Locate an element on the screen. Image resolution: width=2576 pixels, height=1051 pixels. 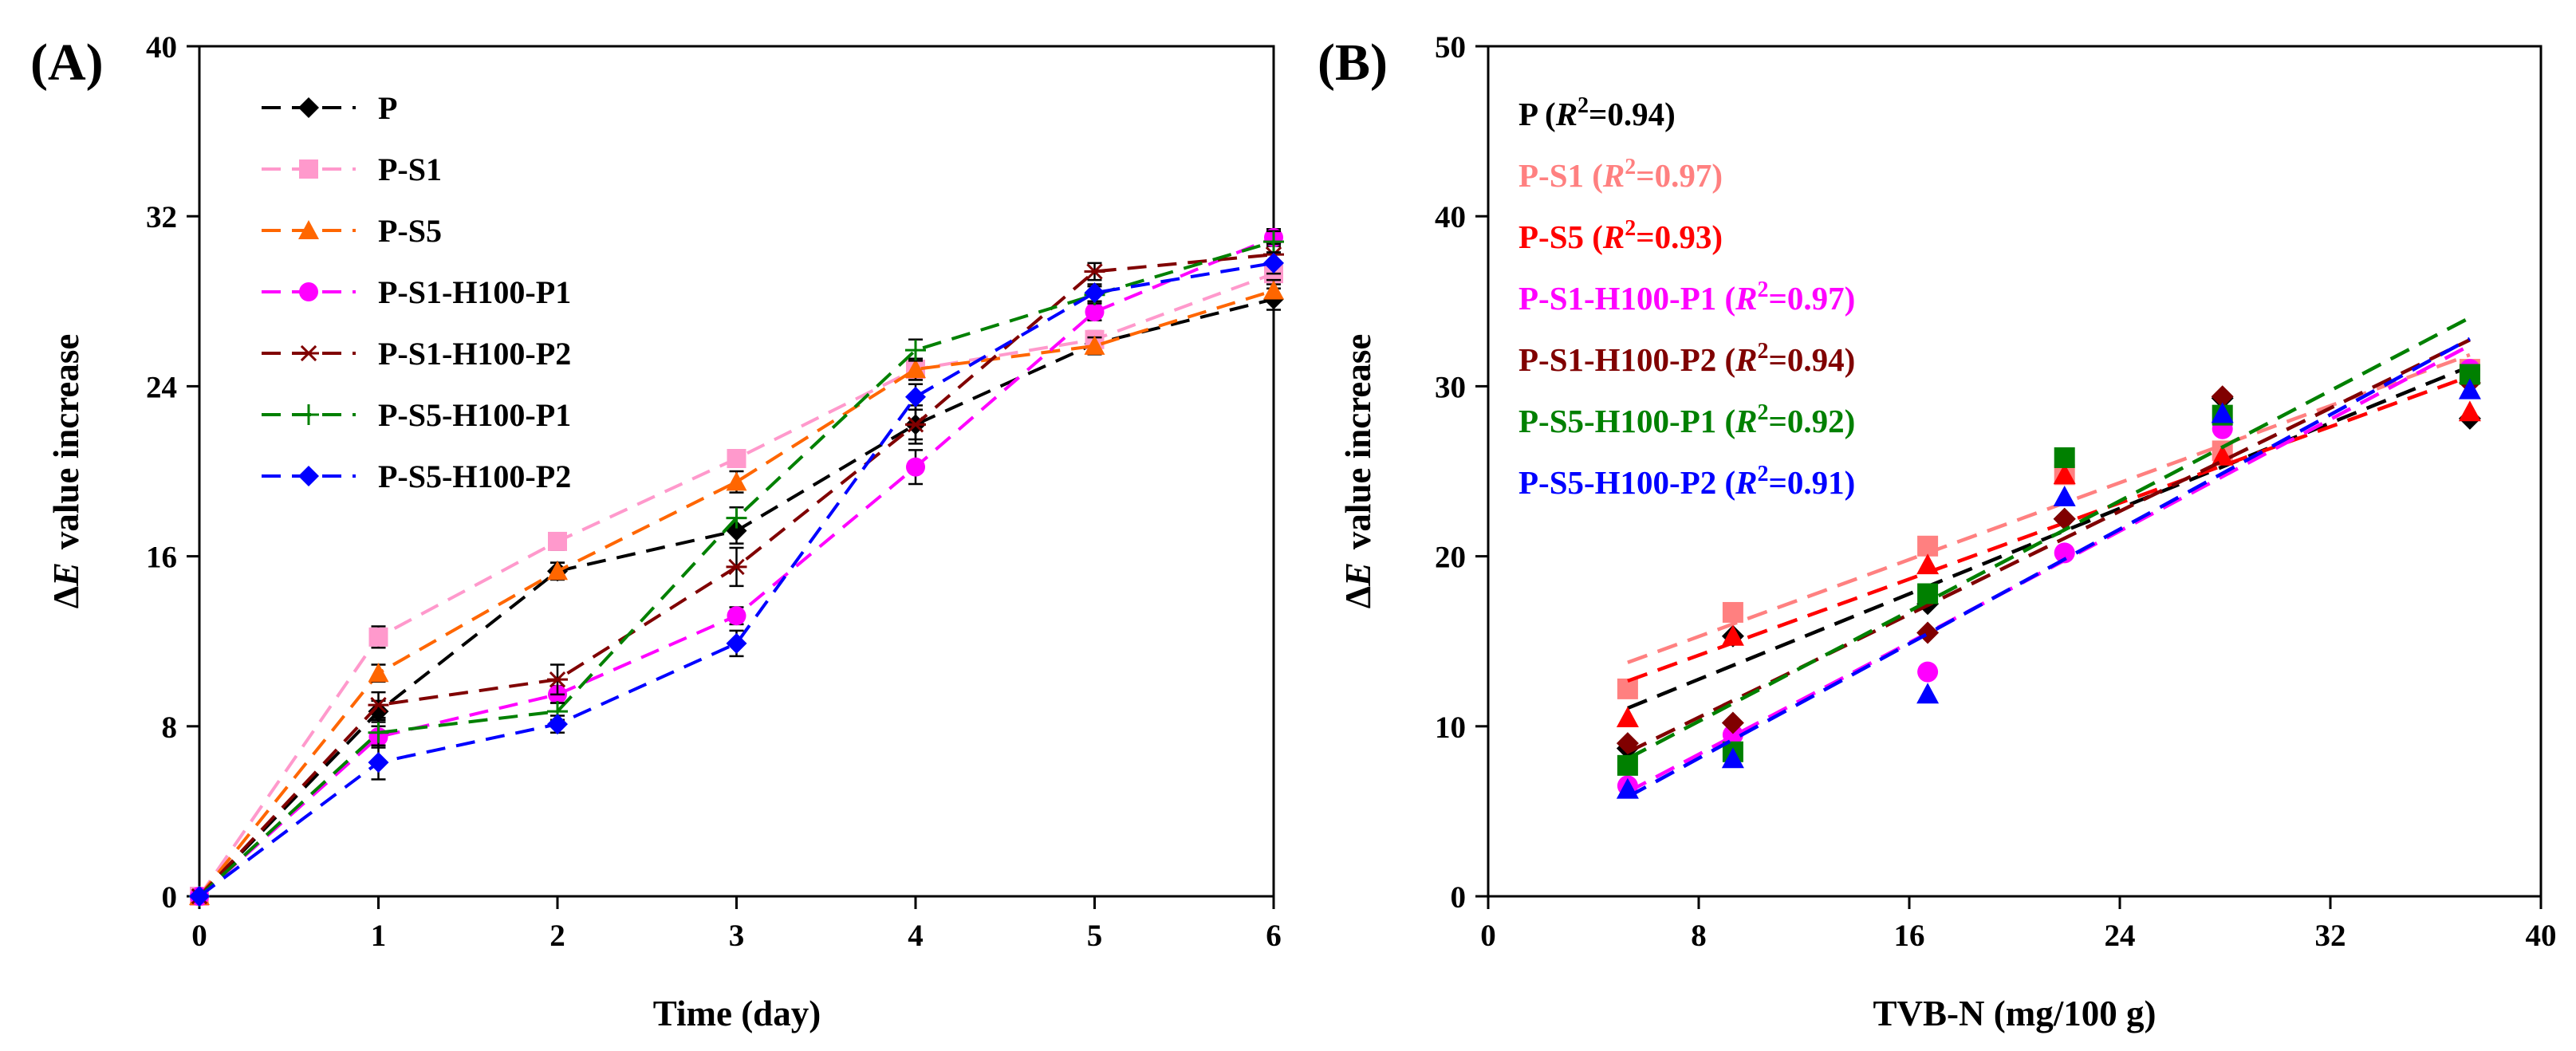
panel-a-label: (A) is located at coordinates (67, 62).